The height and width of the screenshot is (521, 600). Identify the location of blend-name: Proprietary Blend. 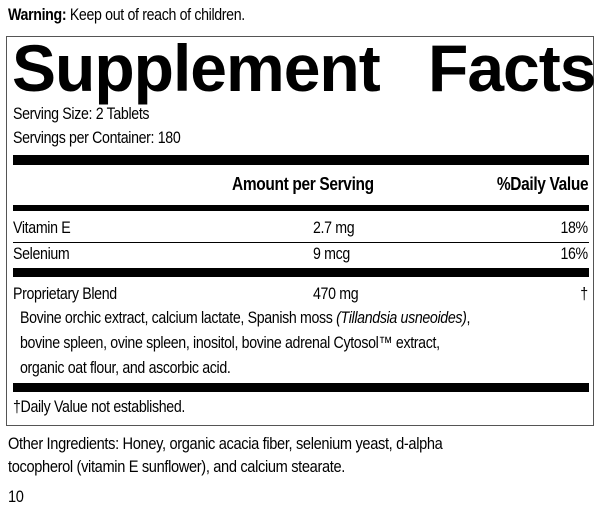
(65, 294).